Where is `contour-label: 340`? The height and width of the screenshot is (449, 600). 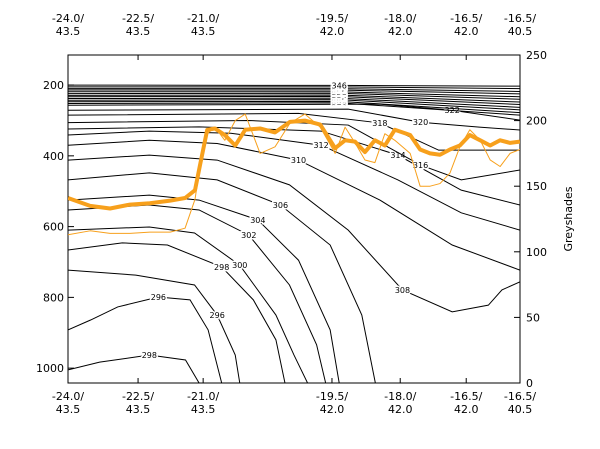 contour-label: 340 is located at coordinates (339, 90).